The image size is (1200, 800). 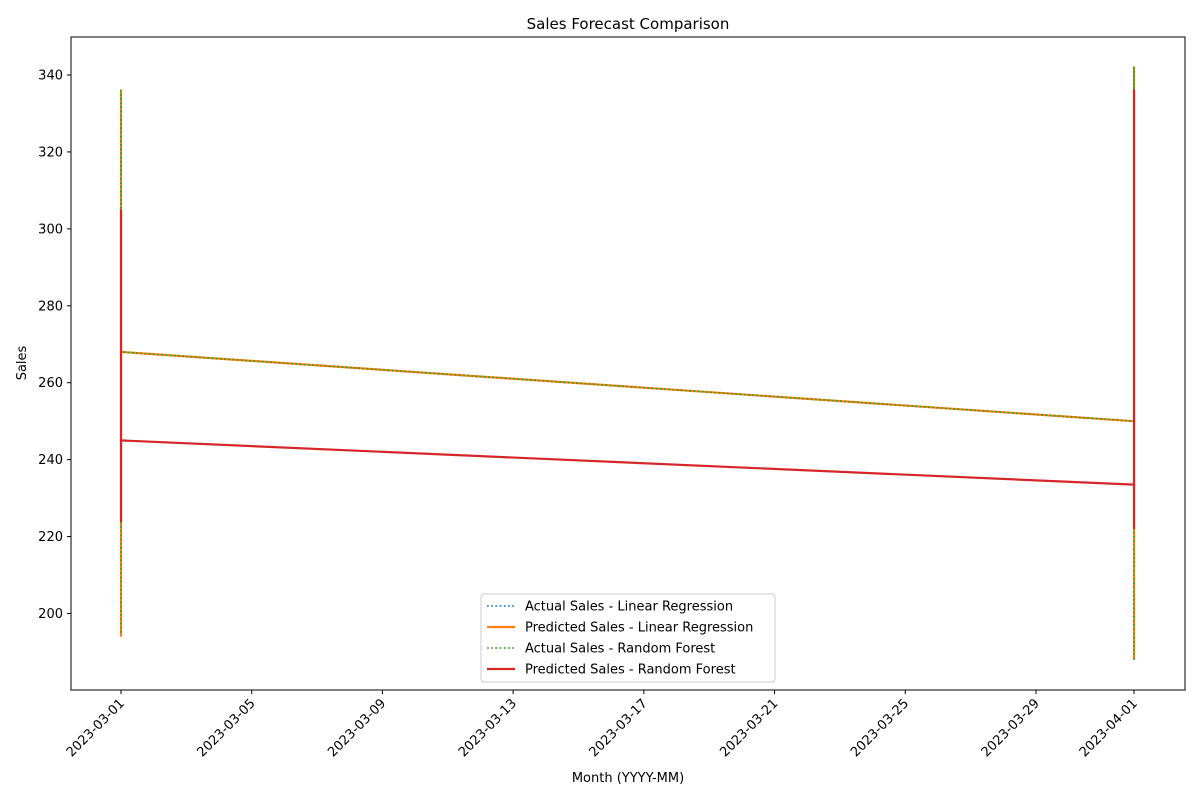 I want to click on legend-box, so click(x=628, y=638).